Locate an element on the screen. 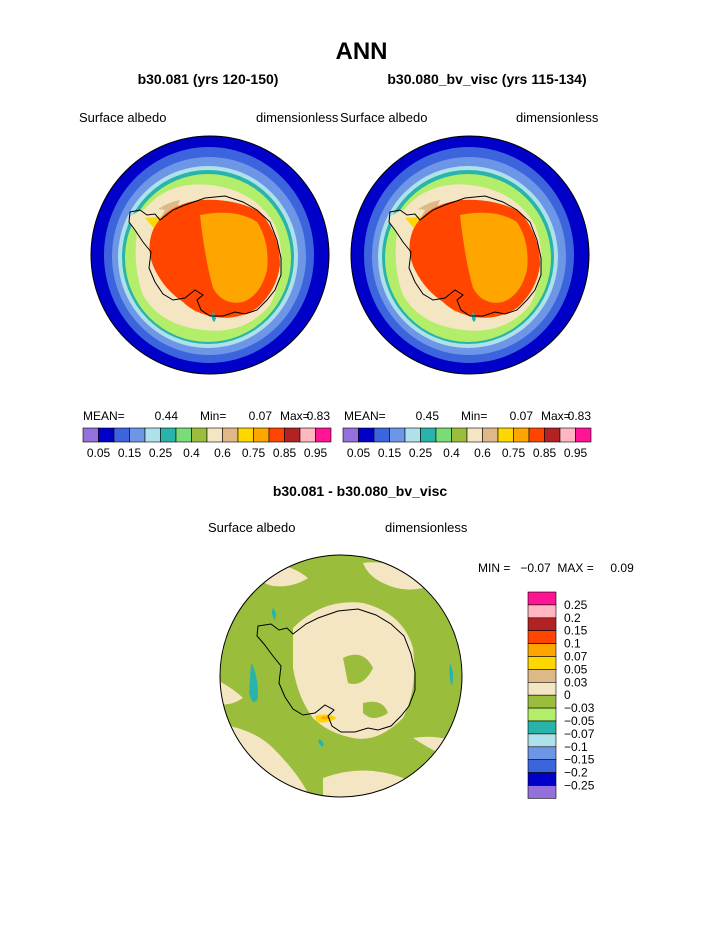 This screenshot has width=723, height=935. panel-1-min-label: Min= is located at coordinates (213, 416).